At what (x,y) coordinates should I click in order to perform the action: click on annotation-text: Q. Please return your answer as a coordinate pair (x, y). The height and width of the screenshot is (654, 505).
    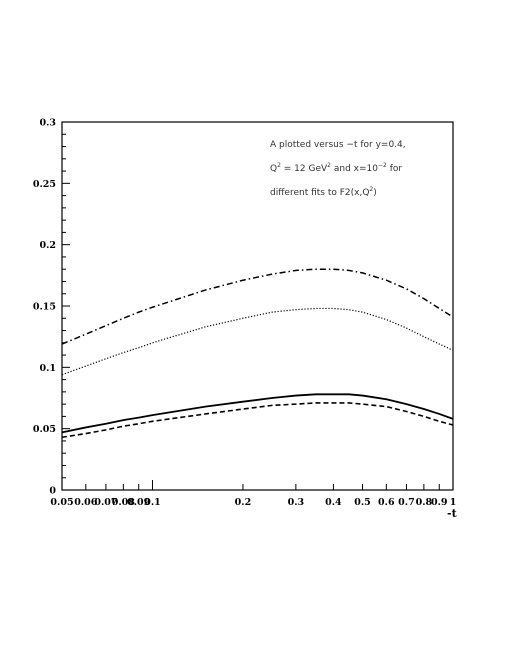
    Looking at the image, I should click on (273, 169).